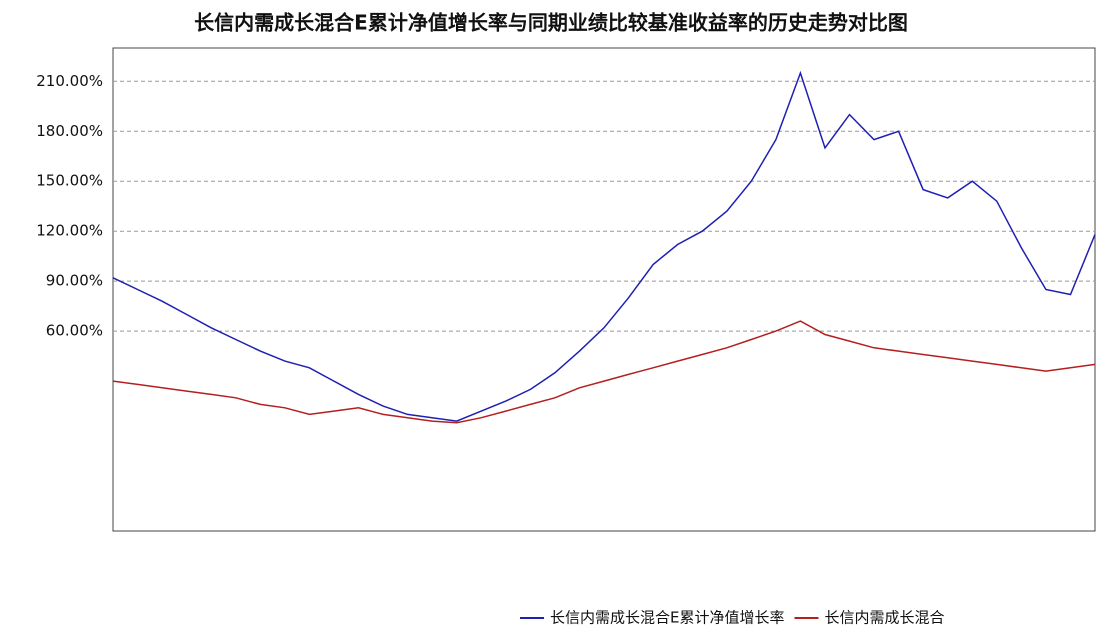 This screenshot has width=1103, height=633. What do you see at coordinates (884, 618) in the screenshot?
I see `legend-label: 长信内需成长混合` at bounding box center [884, 618].